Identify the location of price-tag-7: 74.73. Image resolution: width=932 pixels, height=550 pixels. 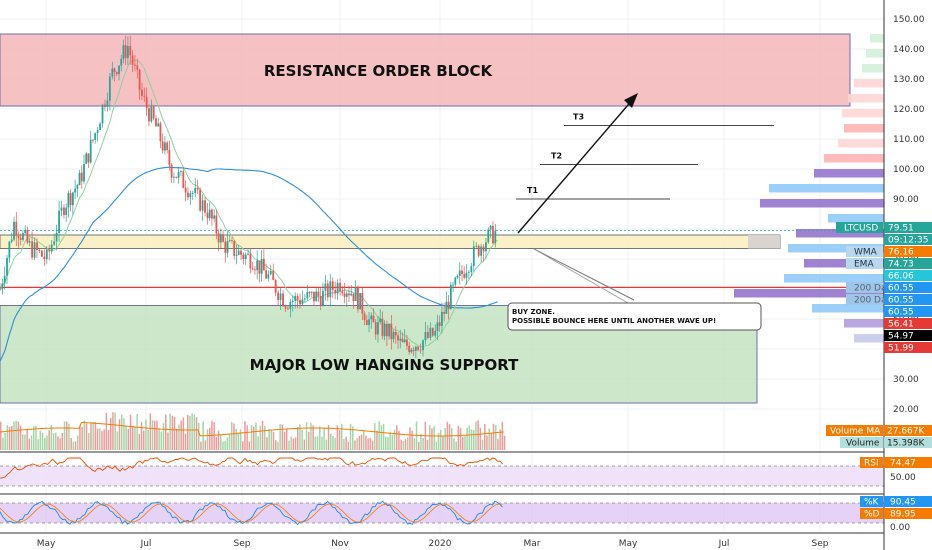
(901, 265).